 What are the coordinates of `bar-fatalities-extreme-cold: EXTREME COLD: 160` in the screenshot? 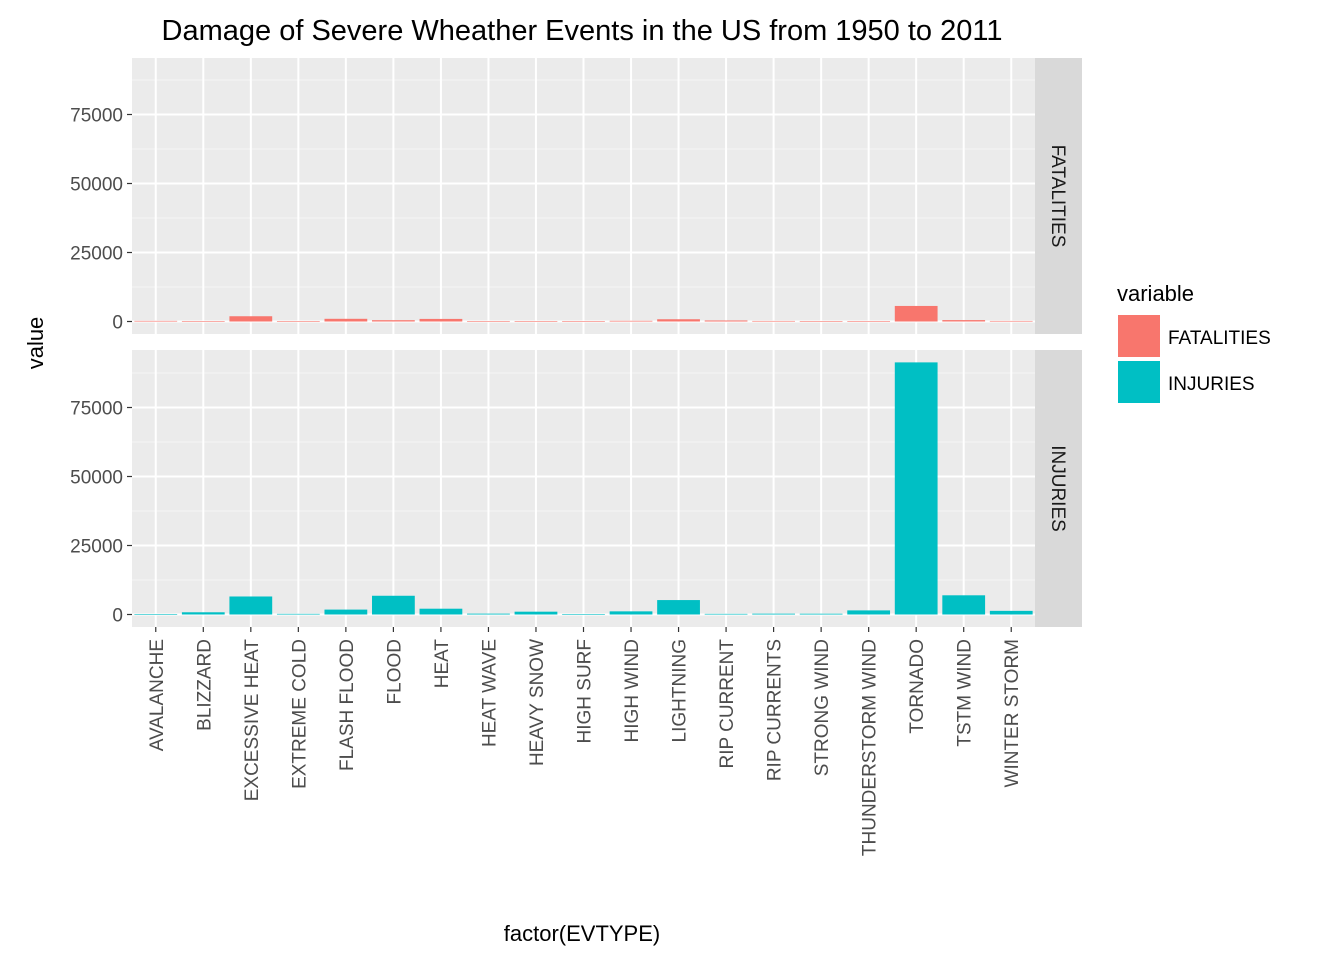 It's located at (298, 321).